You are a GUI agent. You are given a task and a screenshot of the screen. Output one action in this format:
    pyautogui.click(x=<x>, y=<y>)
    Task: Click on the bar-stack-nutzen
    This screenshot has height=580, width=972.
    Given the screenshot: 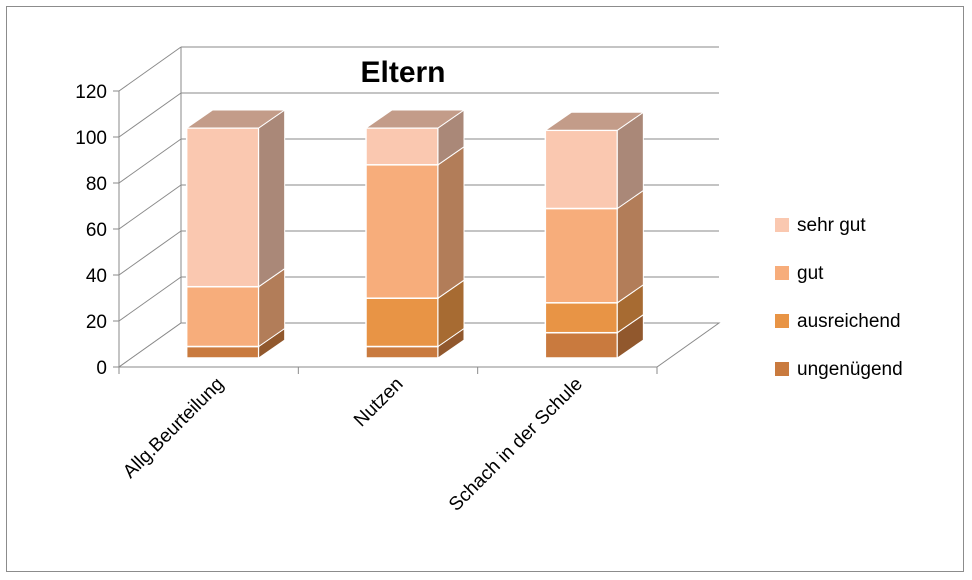 What is the action you would take?
    pyautogui.click(x=415, y=234)
    